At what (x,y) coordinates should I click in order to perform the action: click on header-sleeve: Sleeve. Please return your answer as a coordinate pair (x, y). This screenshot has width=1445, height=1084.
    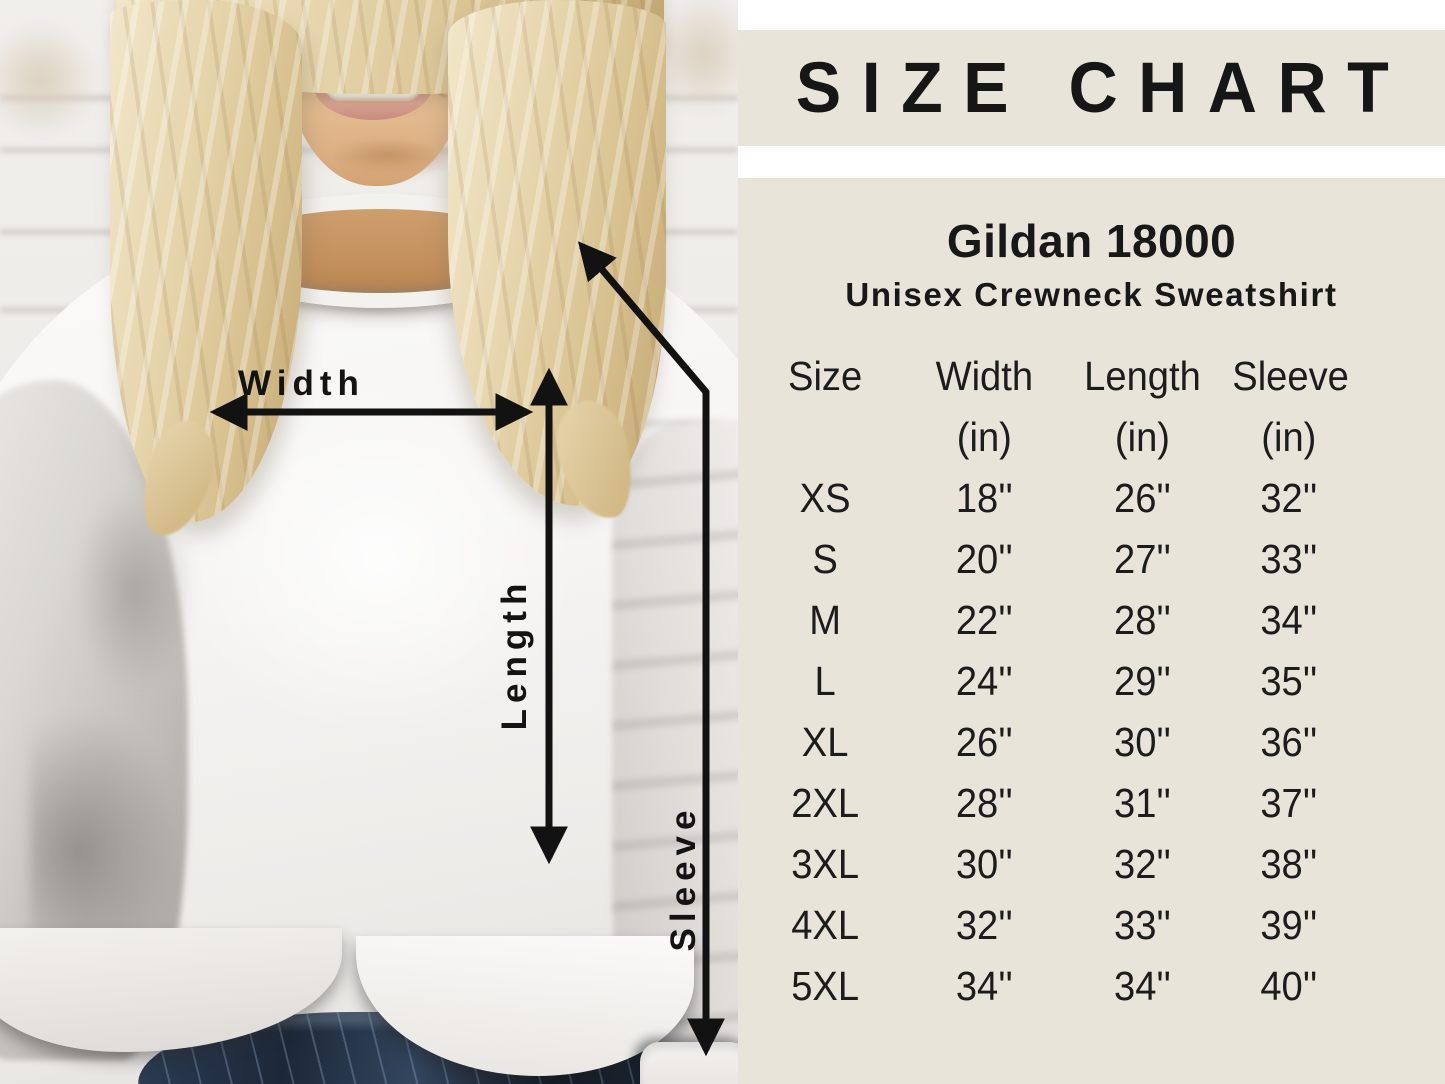
    Looking at the image, I should click on (1290, 376).